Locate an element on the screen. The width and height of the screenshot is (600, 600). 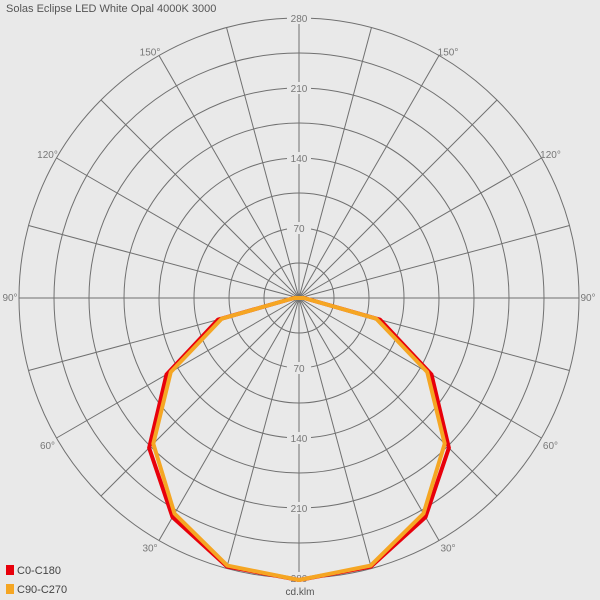
legend-item-c0-c180: C0-C180 is located at coordinates (33, 571).